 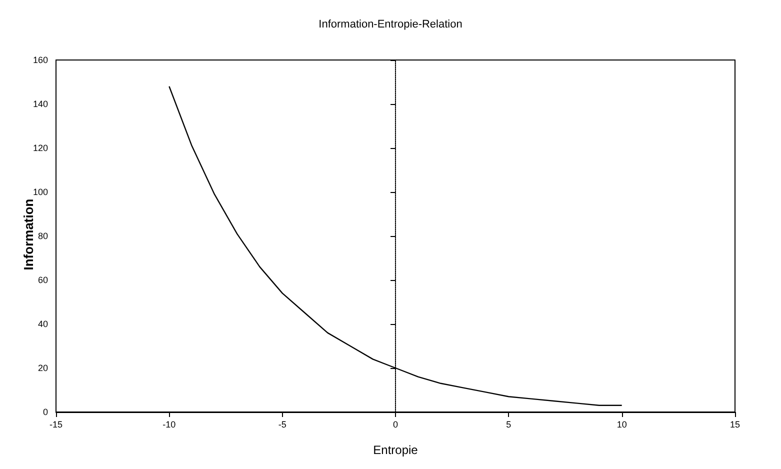 I want to click on y-tick-label: 160, so click(x=40, y=60).